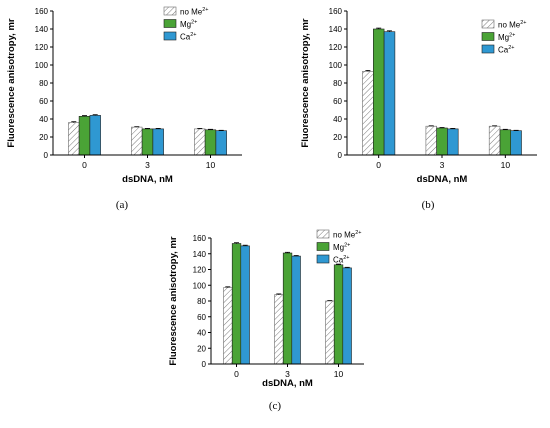  I want to click on y-tick-label: 80, so click(201, 301).